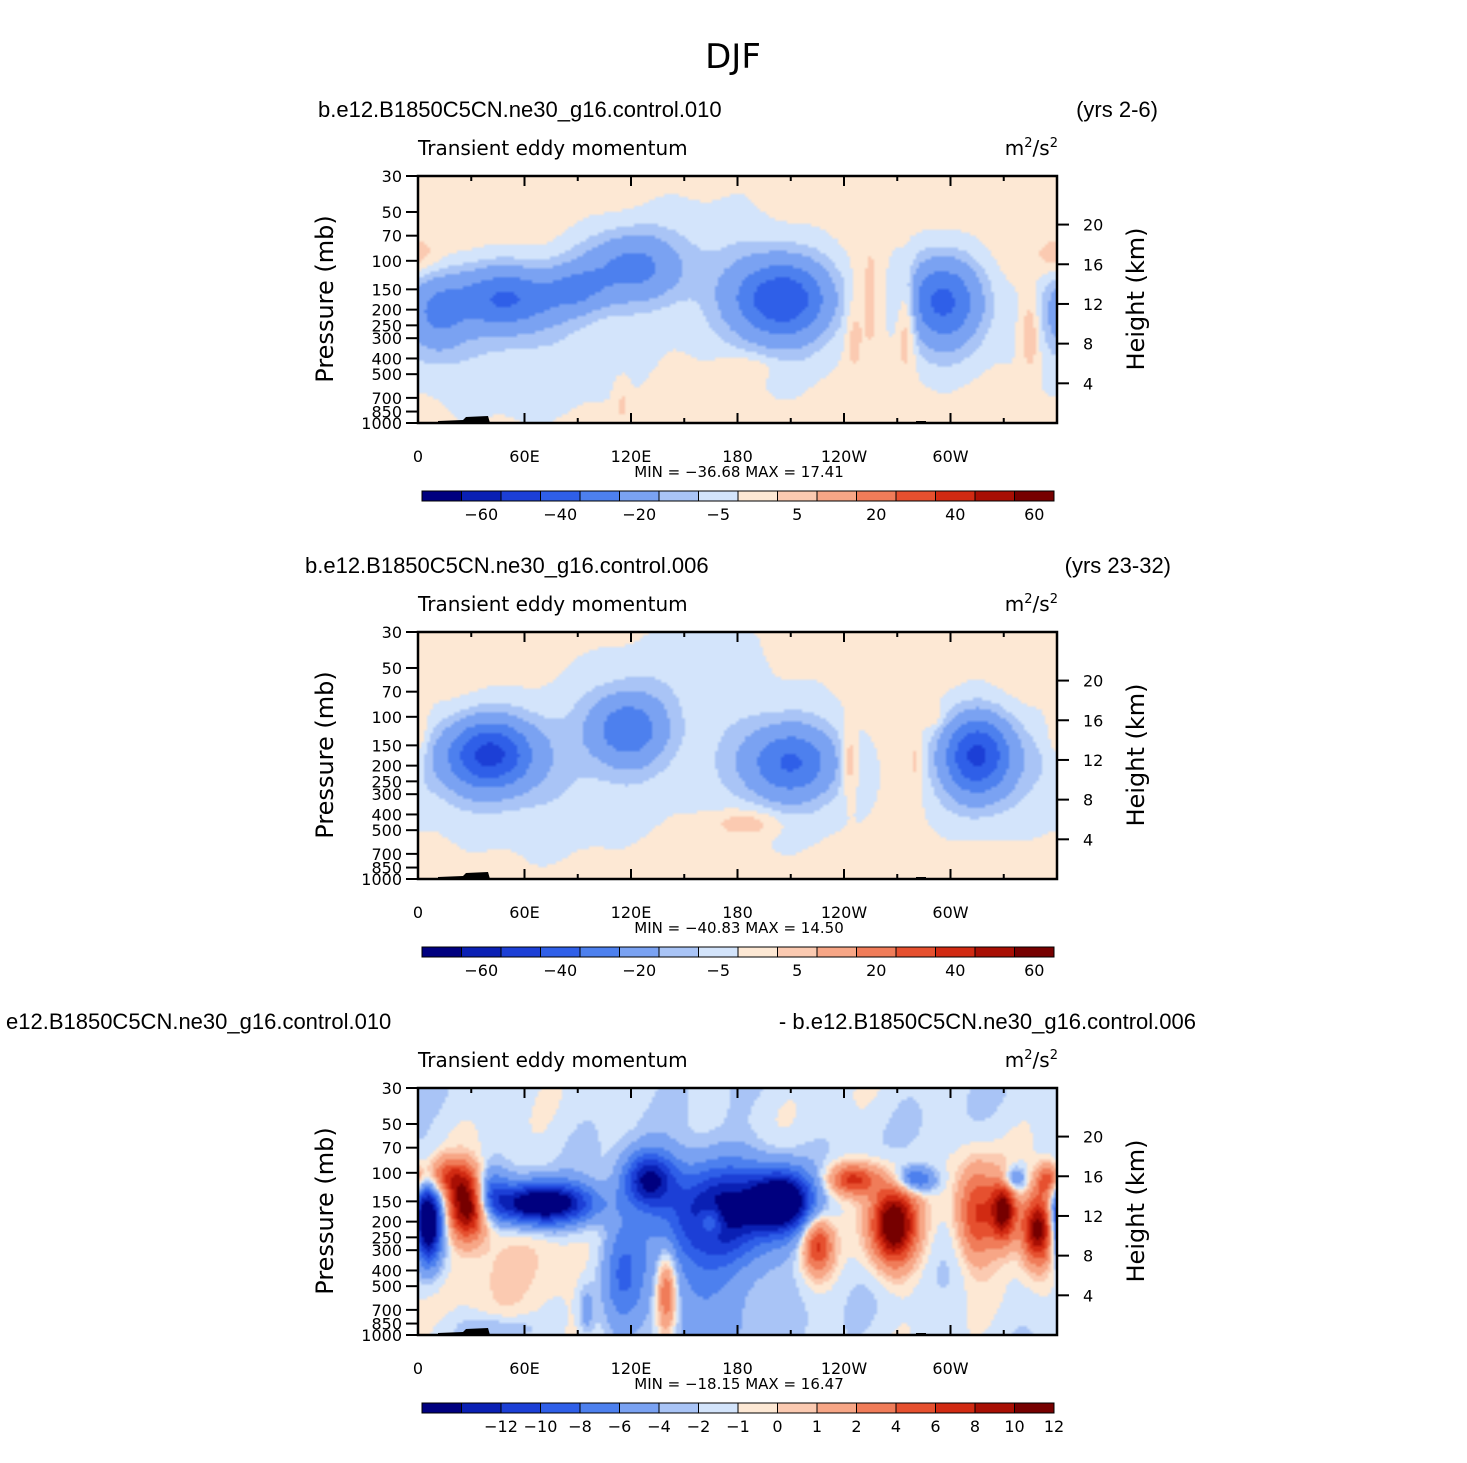 This screenshot has width=1467, height=1463. What do you see at coordinates (1093, 264) in the screenshot?
I see `y2-tick-label: 16` at bounding box center [1093, 264].